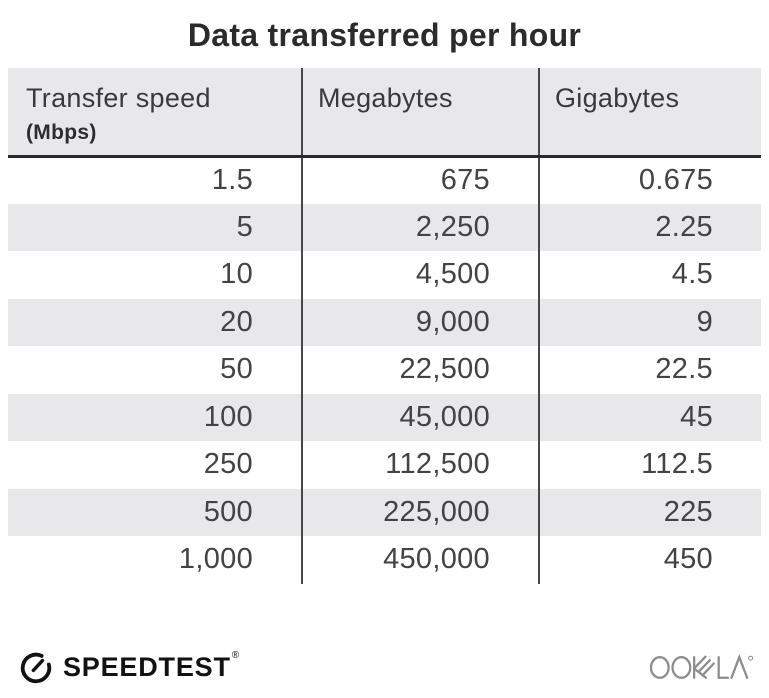 The height and width of the screenshot is (698, 769). What do you see at coordinates (235, 655) in the screenshot?
I see `registered-trademark-mark: ®` at bounding box center [235, 655].